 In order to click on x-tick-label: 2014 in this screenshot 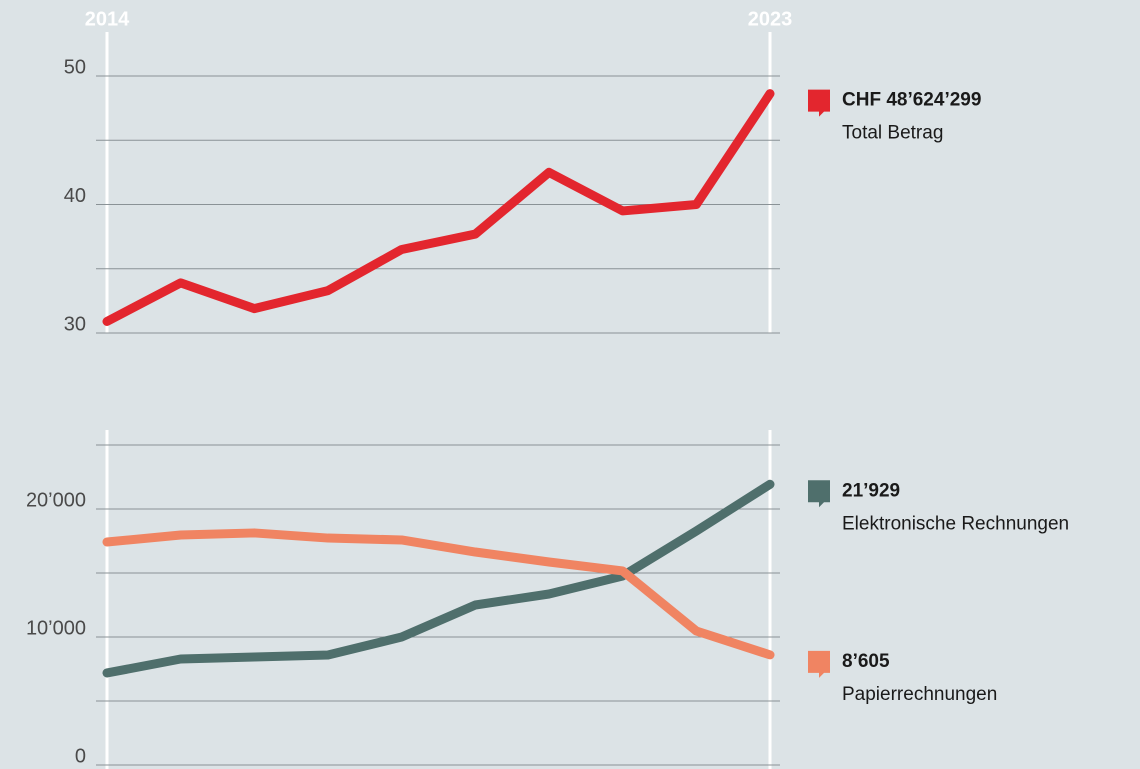, I will do `click(107, 19)`.